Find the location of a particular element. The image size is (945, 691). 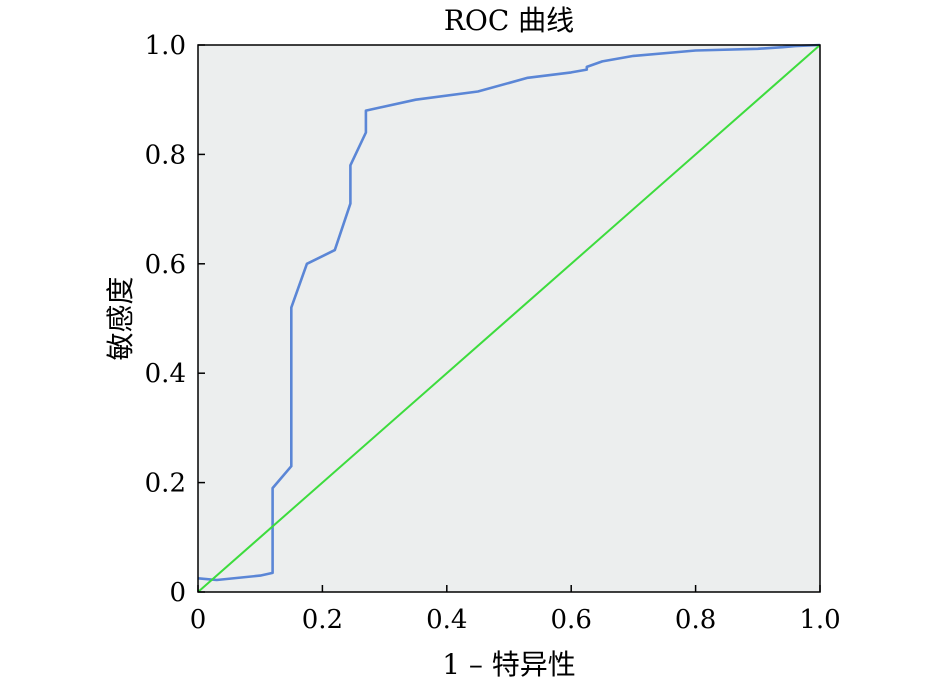

x-axis-ticks: 0 0.2 0.4 0.6 0.8 1.0 is located at coordinates (515, 610).